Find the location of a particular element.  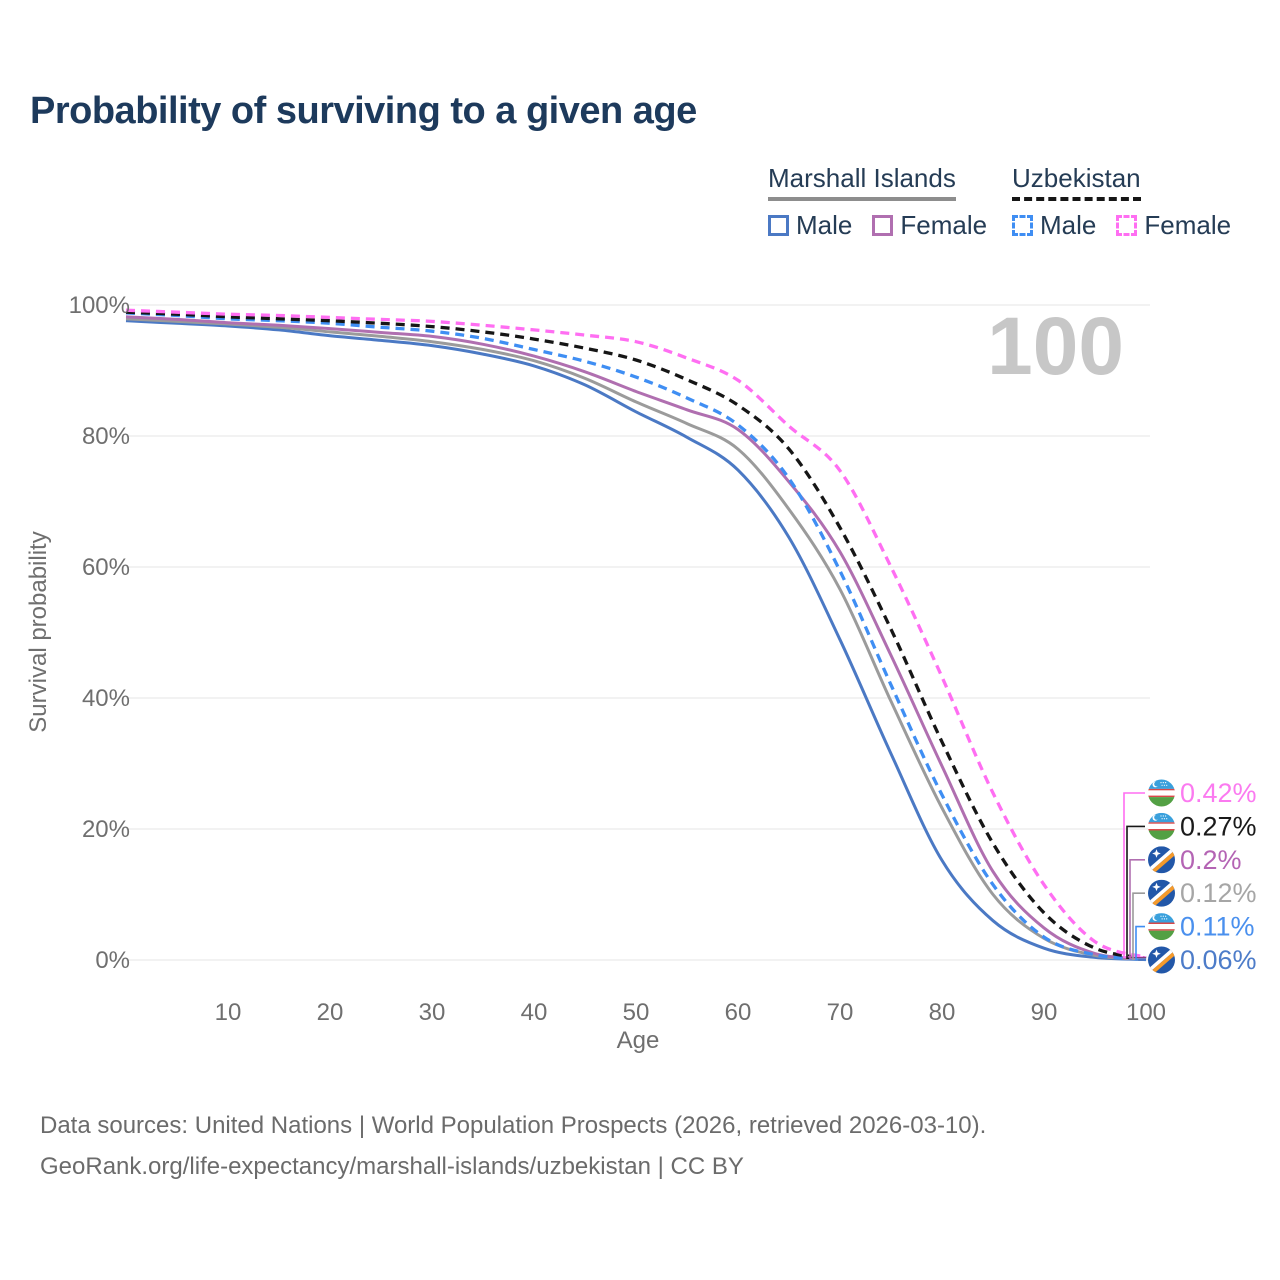

x-tick-20: 20 is located at coordinates (330, 1012).